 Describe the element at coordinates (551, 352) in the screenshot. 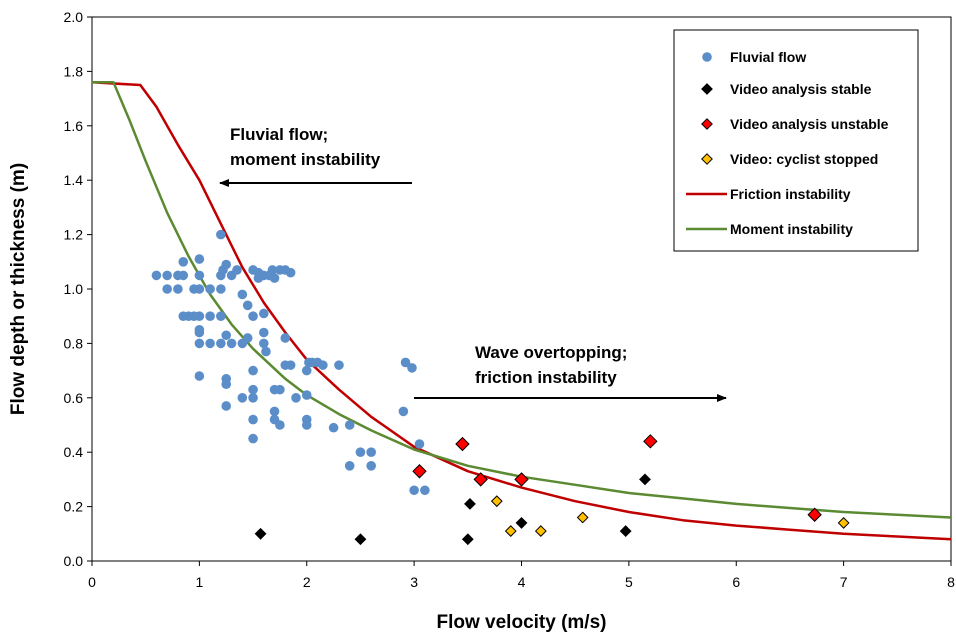

I see `annotation-wave-line1: Wave overtopping;` at that location.